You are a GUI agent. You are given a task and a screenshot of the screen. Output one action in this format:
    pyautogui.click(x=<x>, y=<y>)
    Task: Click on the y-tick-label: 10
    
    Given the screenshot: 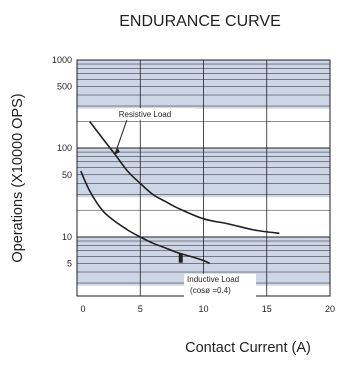 What is the action you would take?
    pyautogui.click(x=67, y=237)
    